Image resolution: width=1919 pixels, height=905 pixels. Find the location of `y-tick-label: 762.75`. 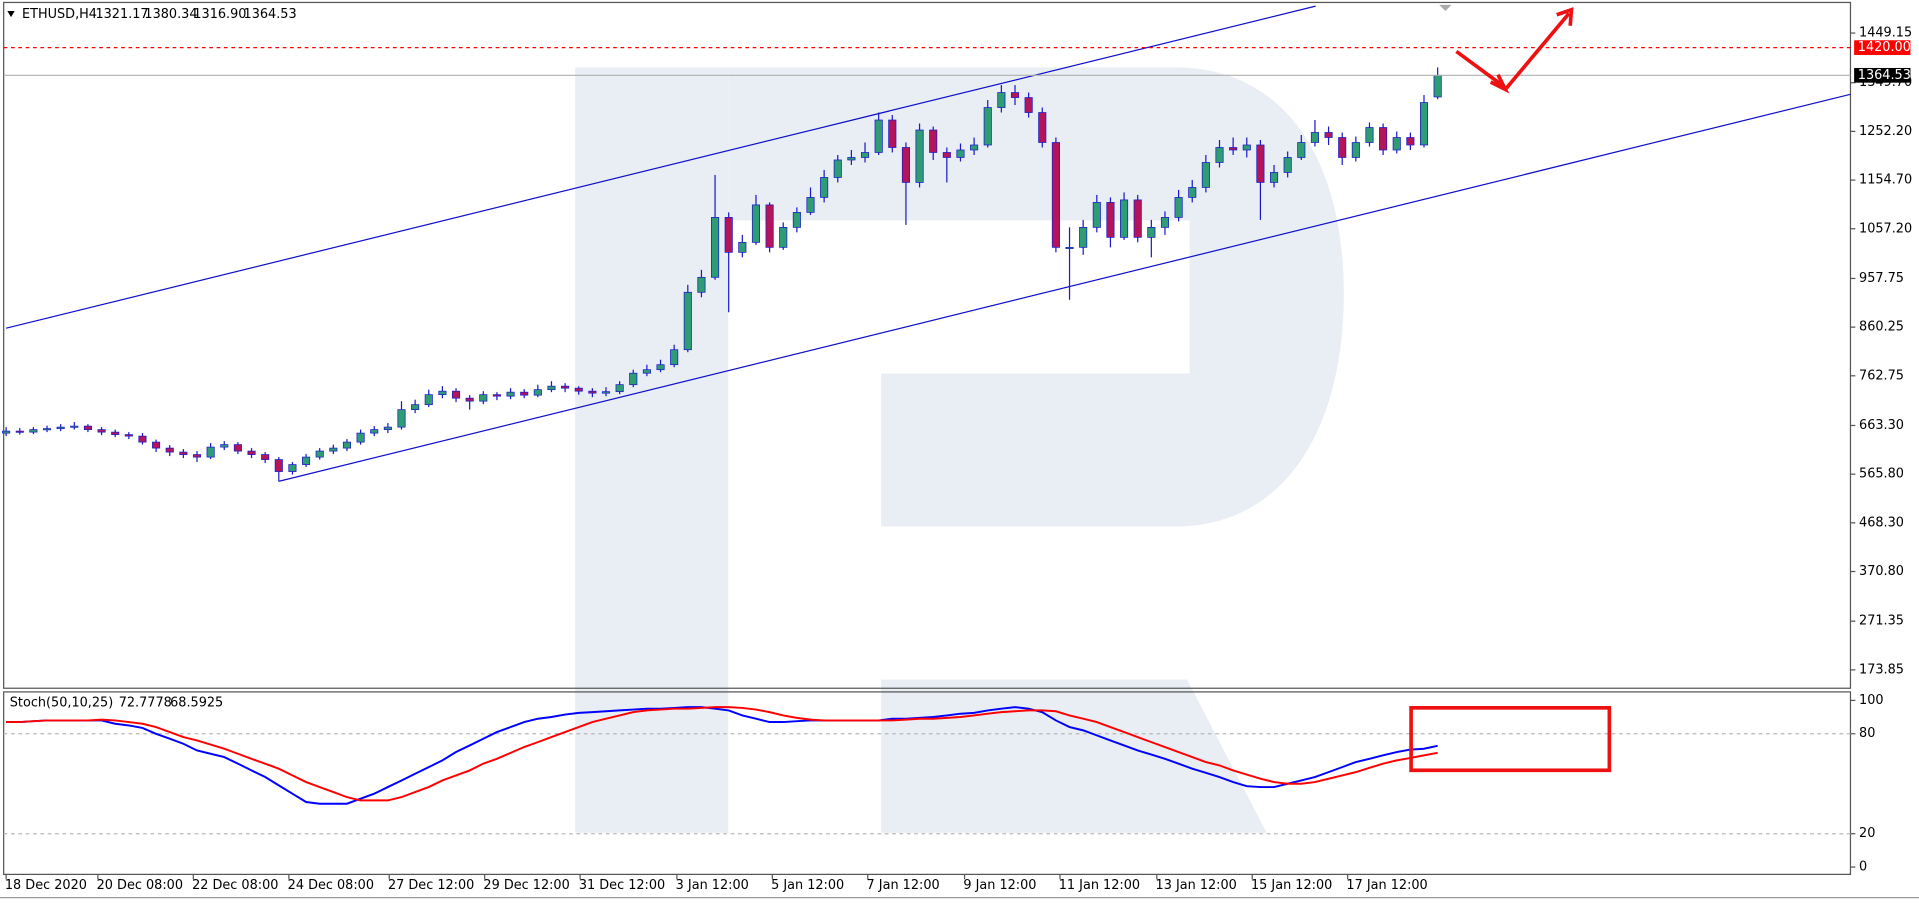

y-tick-label: 762.75 is located at coordinates (1881, 375).